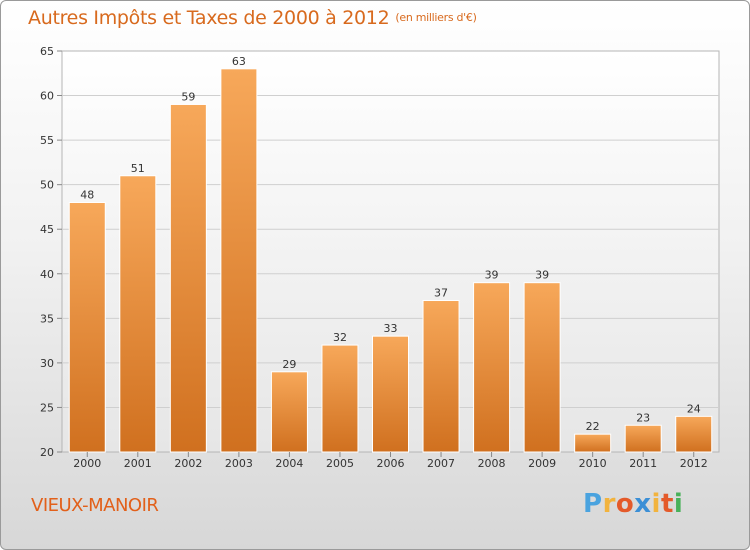  Describe the element at coordinates (542, 367) in the screenshot. I see `bar-2009` at that location.